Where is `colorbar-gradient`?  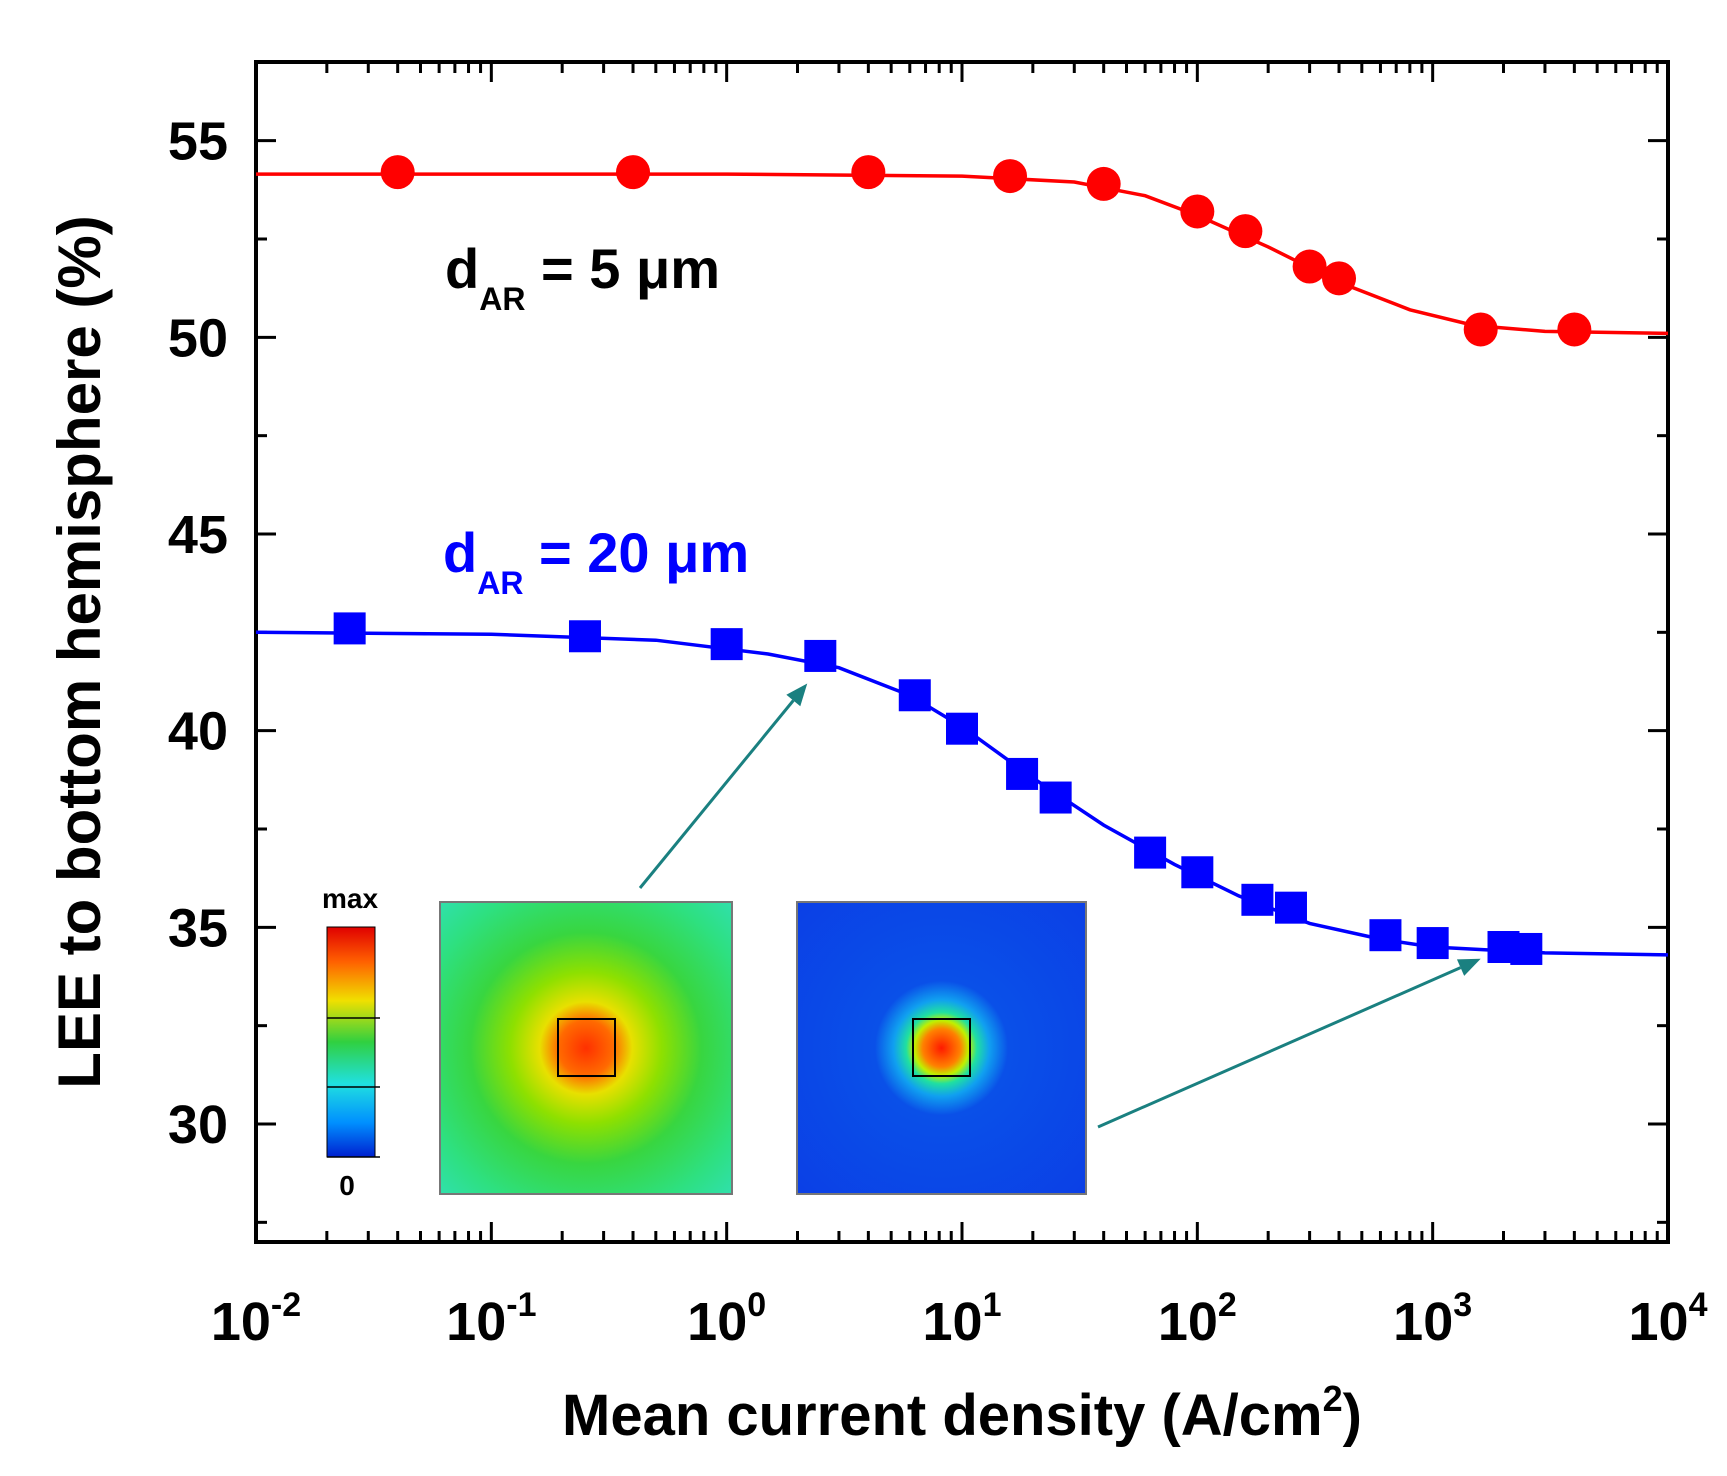 colorbar-gradient is located at coordinates (351, 1042).